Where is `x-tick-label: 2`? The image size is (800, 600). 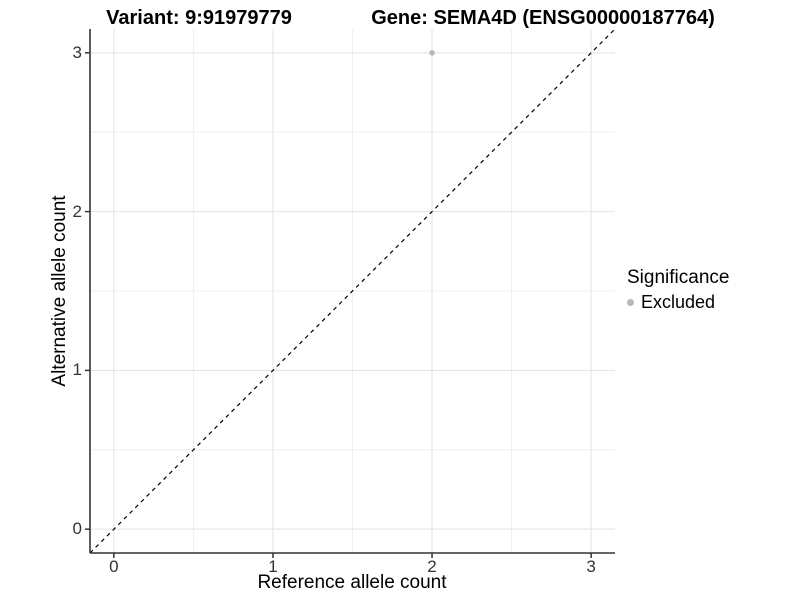 x-tick-label: 2 is located at coordinates (432, 566).